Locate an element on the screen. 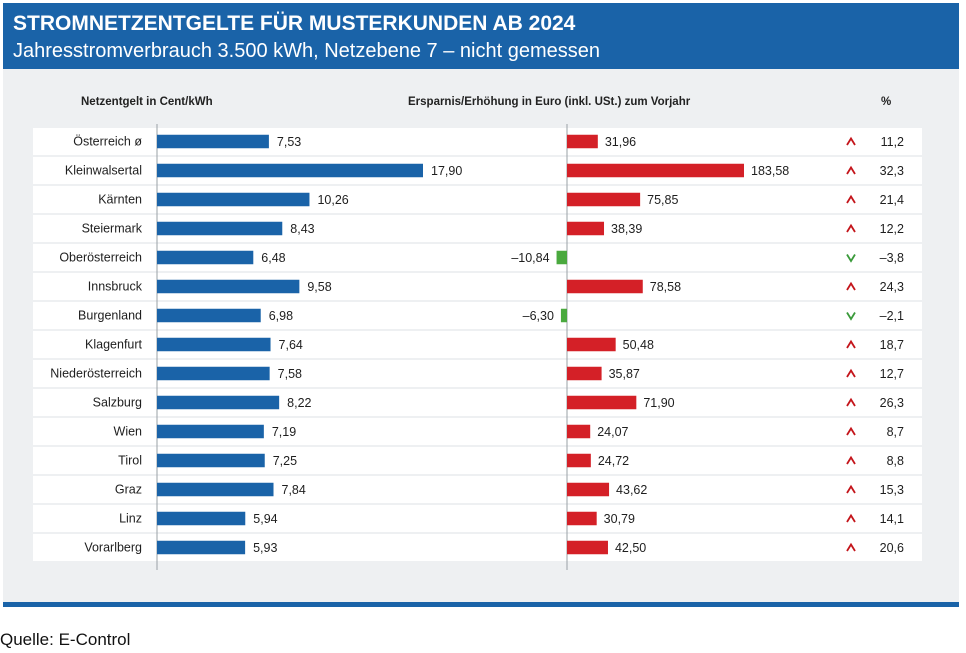 The width and height of the screenshot is (966, 653). bottom-rule is located at coordinates (481, 604).